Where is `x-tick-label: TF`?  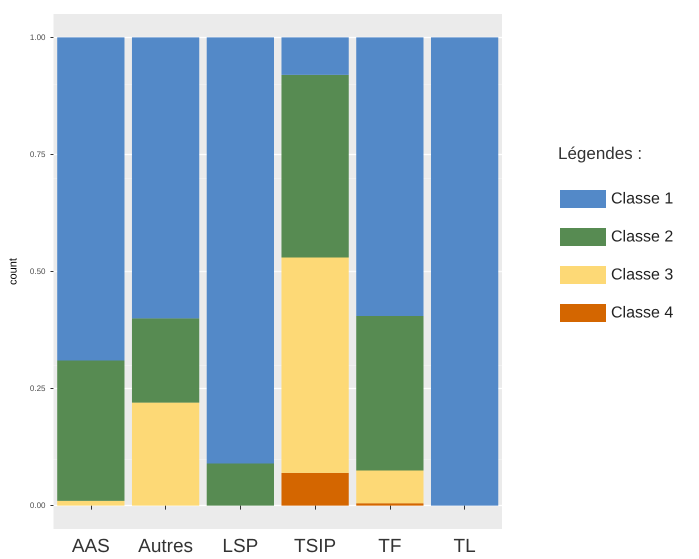 x-tick-label: TF is located at coordinates (390, 546).